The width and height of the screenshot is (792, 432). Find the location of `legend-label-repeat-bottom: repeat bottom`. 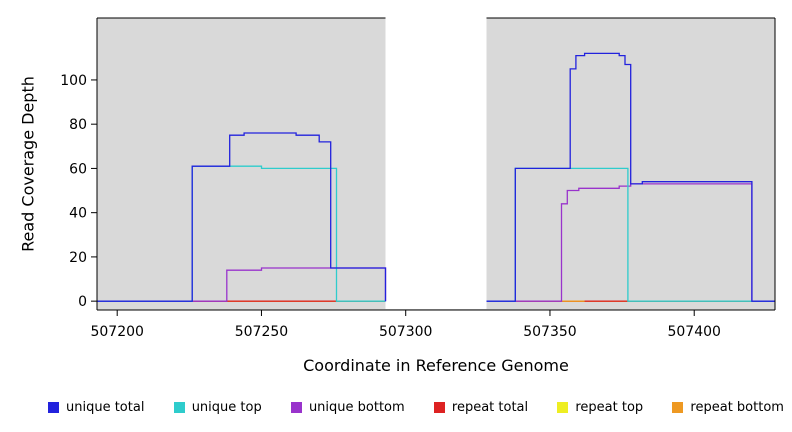

legend-label-repeat-bottom: repeat bottom is located at coordinates (737, 407).